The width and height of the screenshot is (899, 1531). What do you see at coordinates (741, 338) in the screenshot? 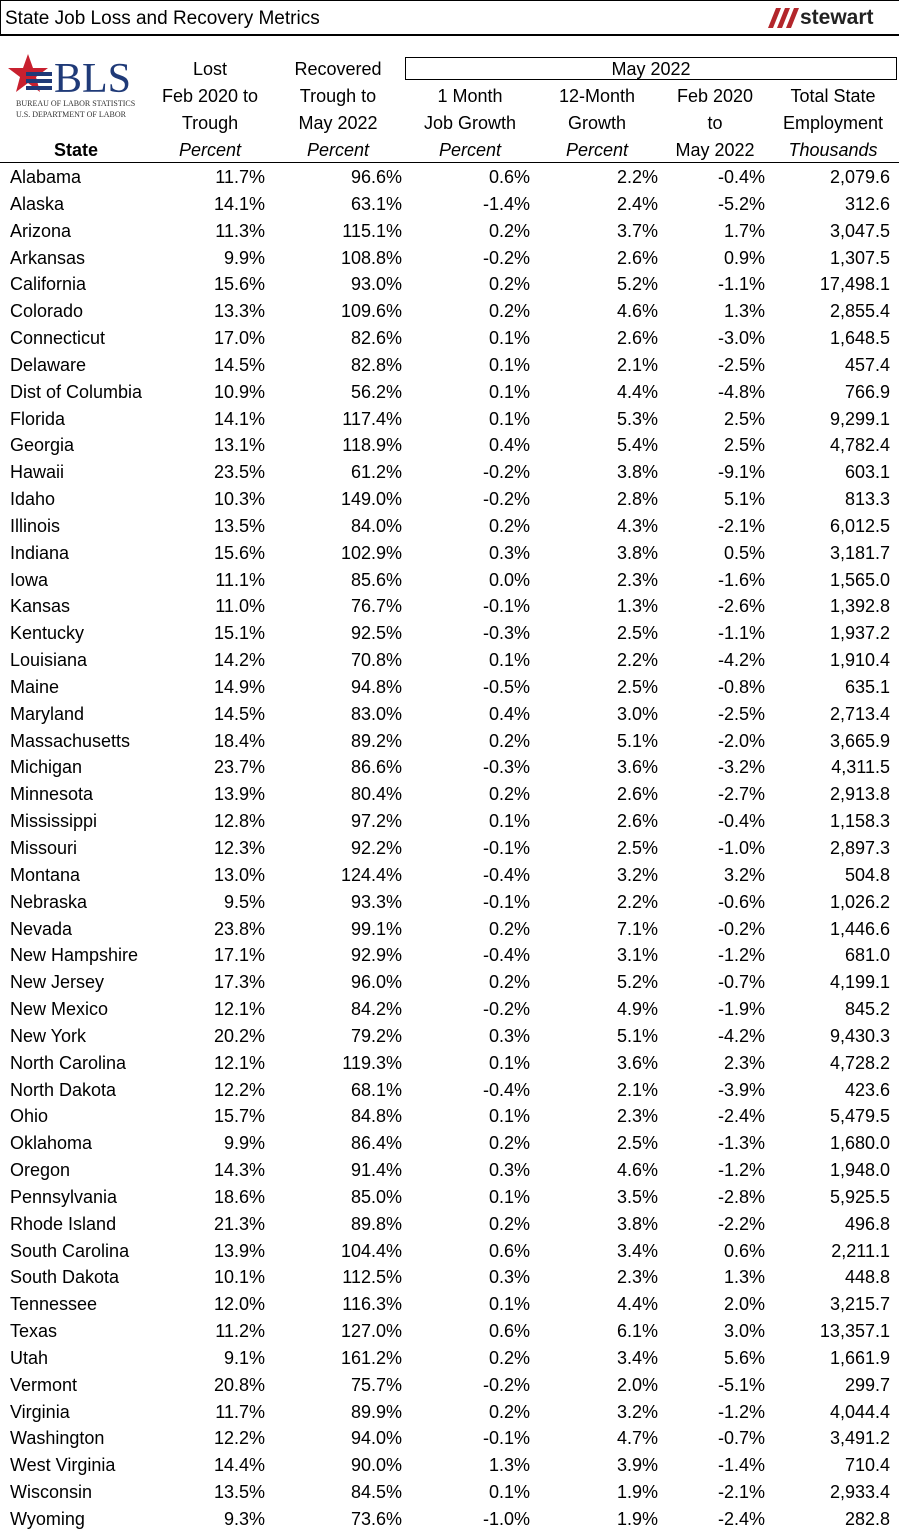
I see `cell-value: -3.0%` at bounding box center [741, 338].